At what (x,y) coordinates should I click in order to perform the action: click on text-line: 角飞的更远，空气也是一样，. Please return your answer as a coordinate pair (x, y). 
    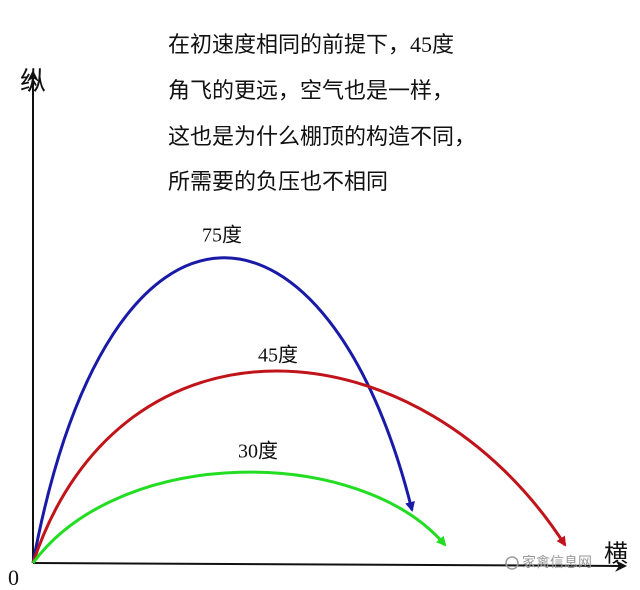
    Looking at the image, I should click on (311, 90).